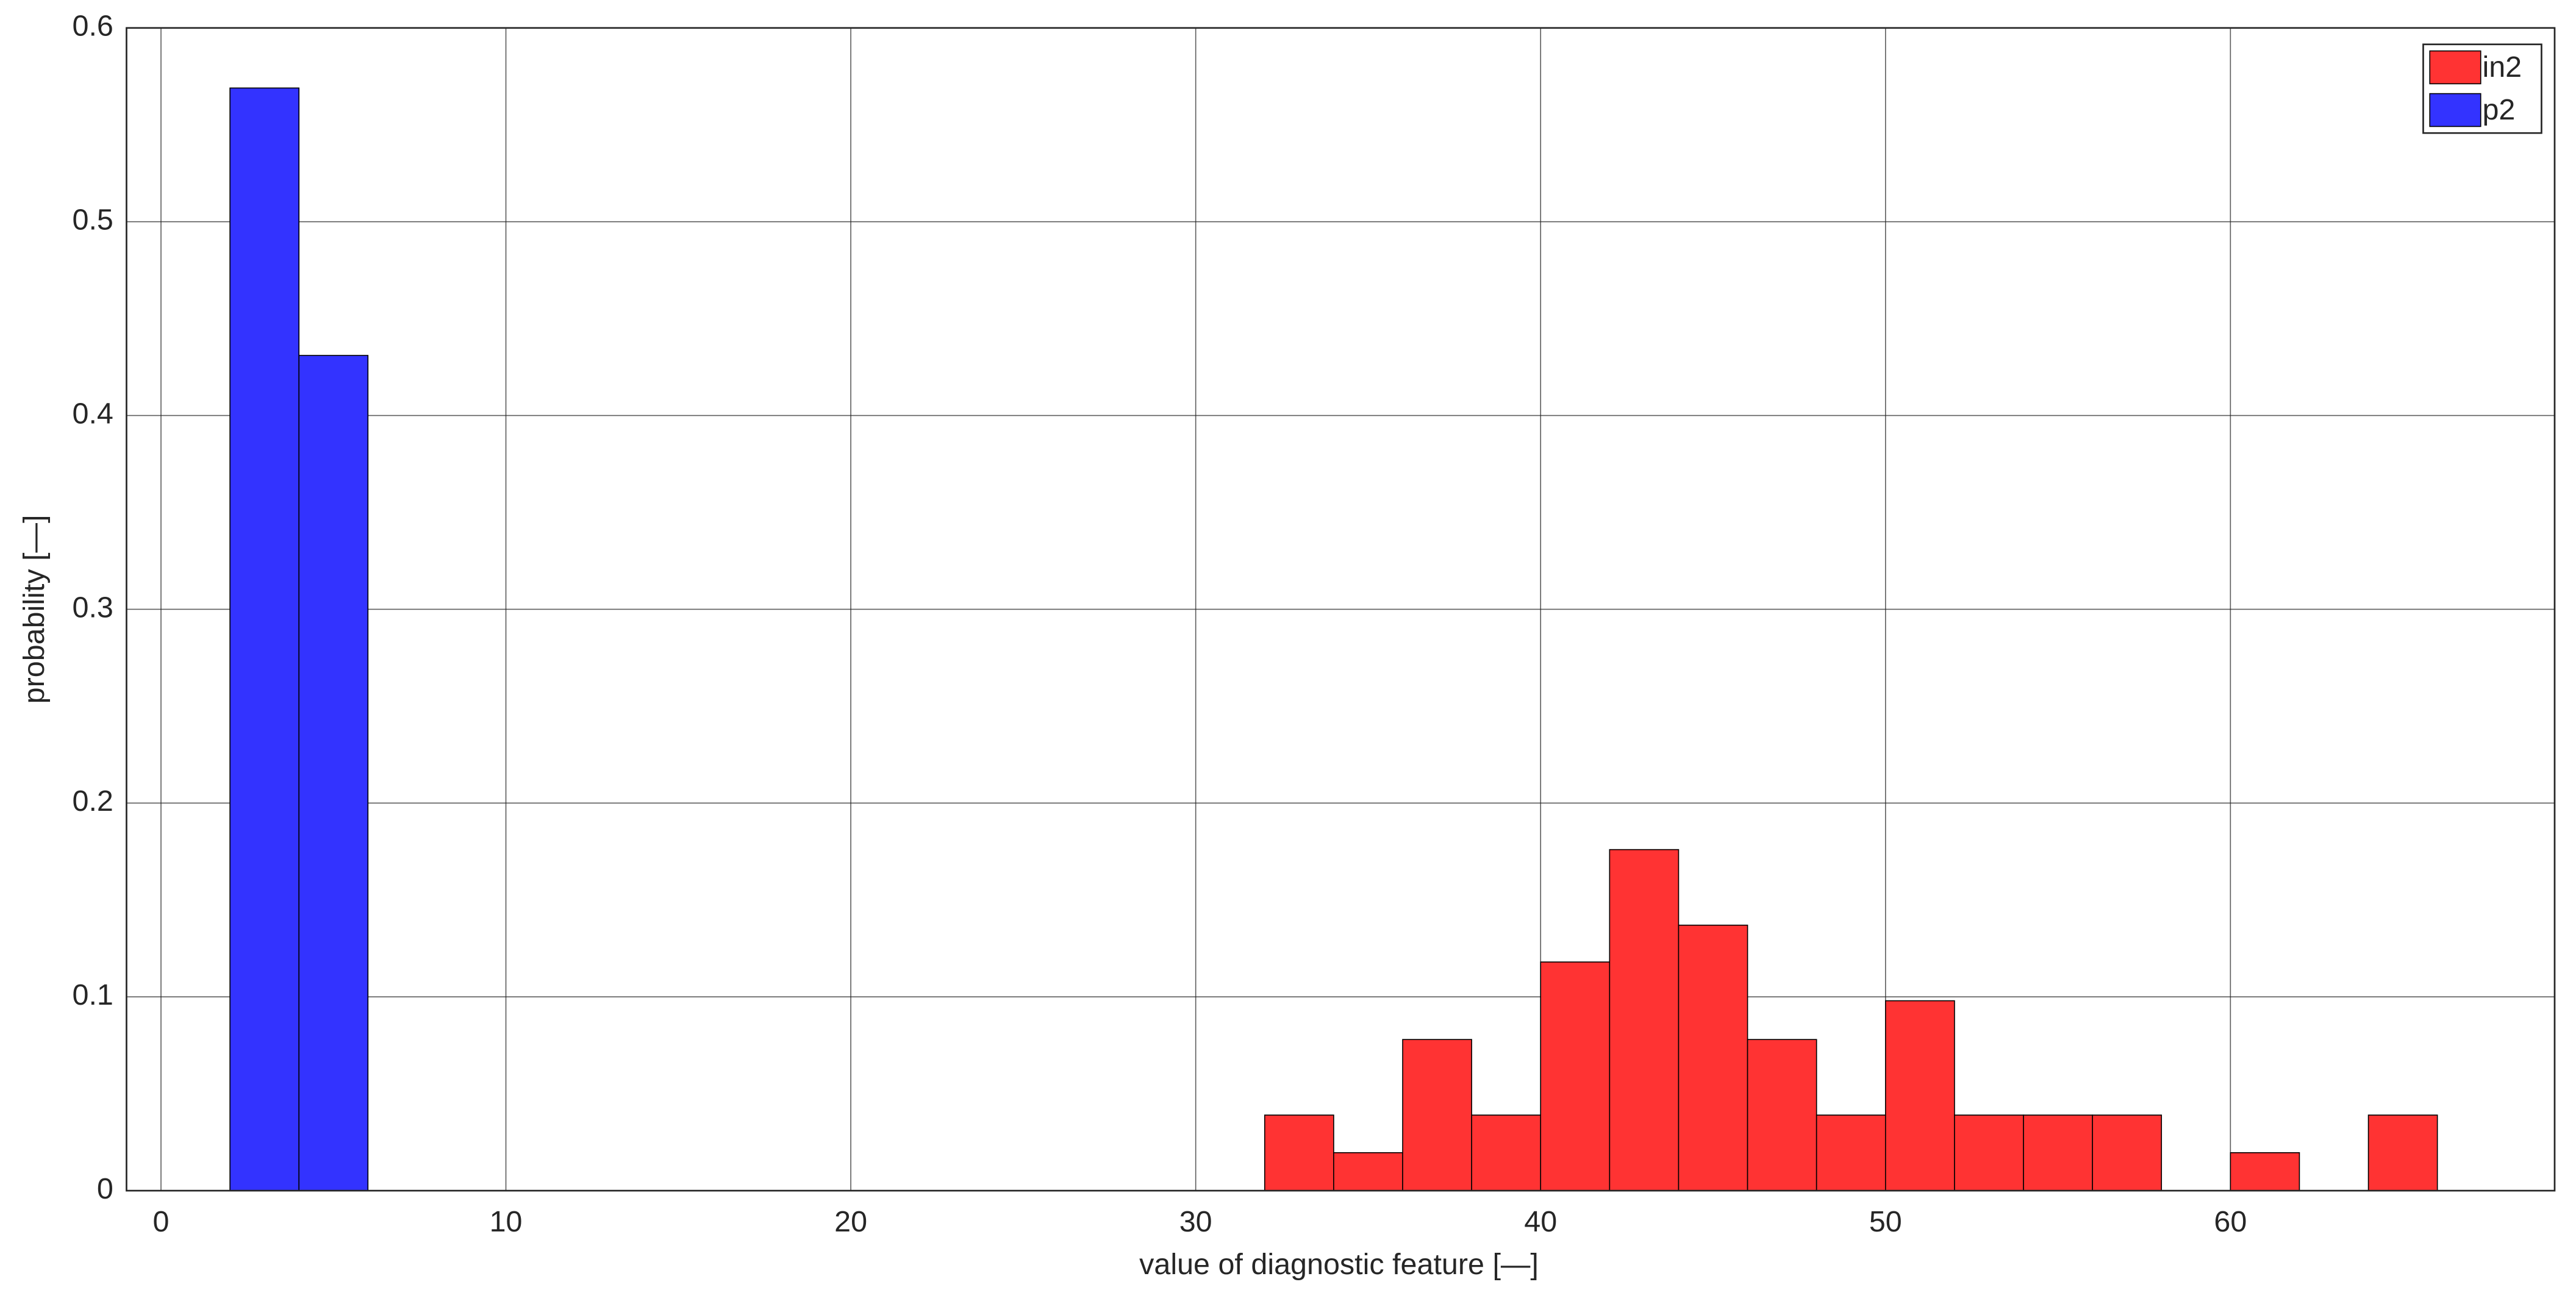 This screenshot has width=2576, height=1304. I want to click on y-axis-label: probability [—], so click(34, 609).